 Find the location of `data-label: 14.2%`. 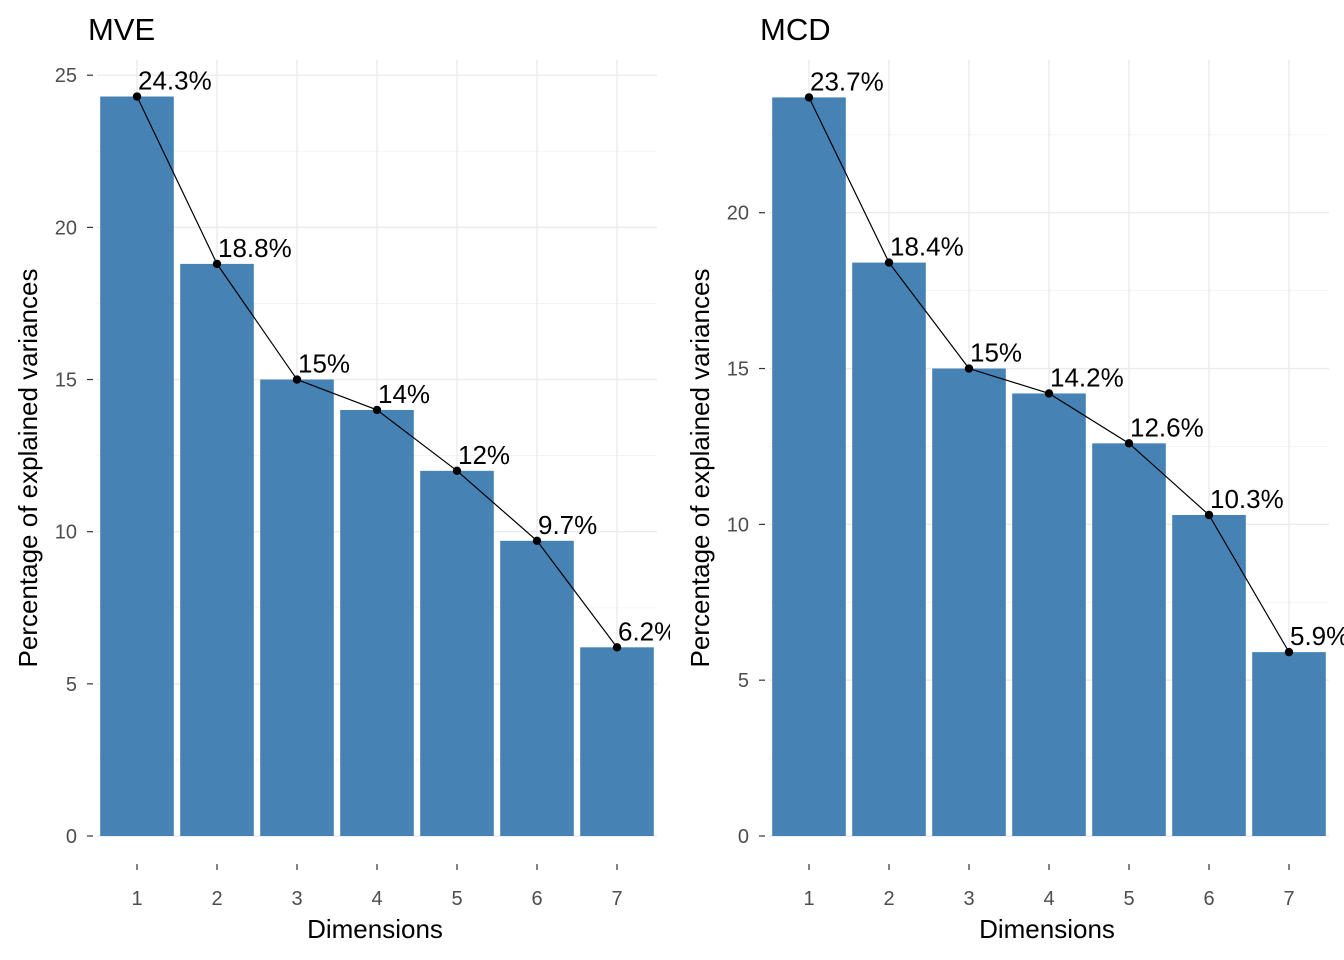

data-label: 14.2% is located at coordinates (1087, 377).